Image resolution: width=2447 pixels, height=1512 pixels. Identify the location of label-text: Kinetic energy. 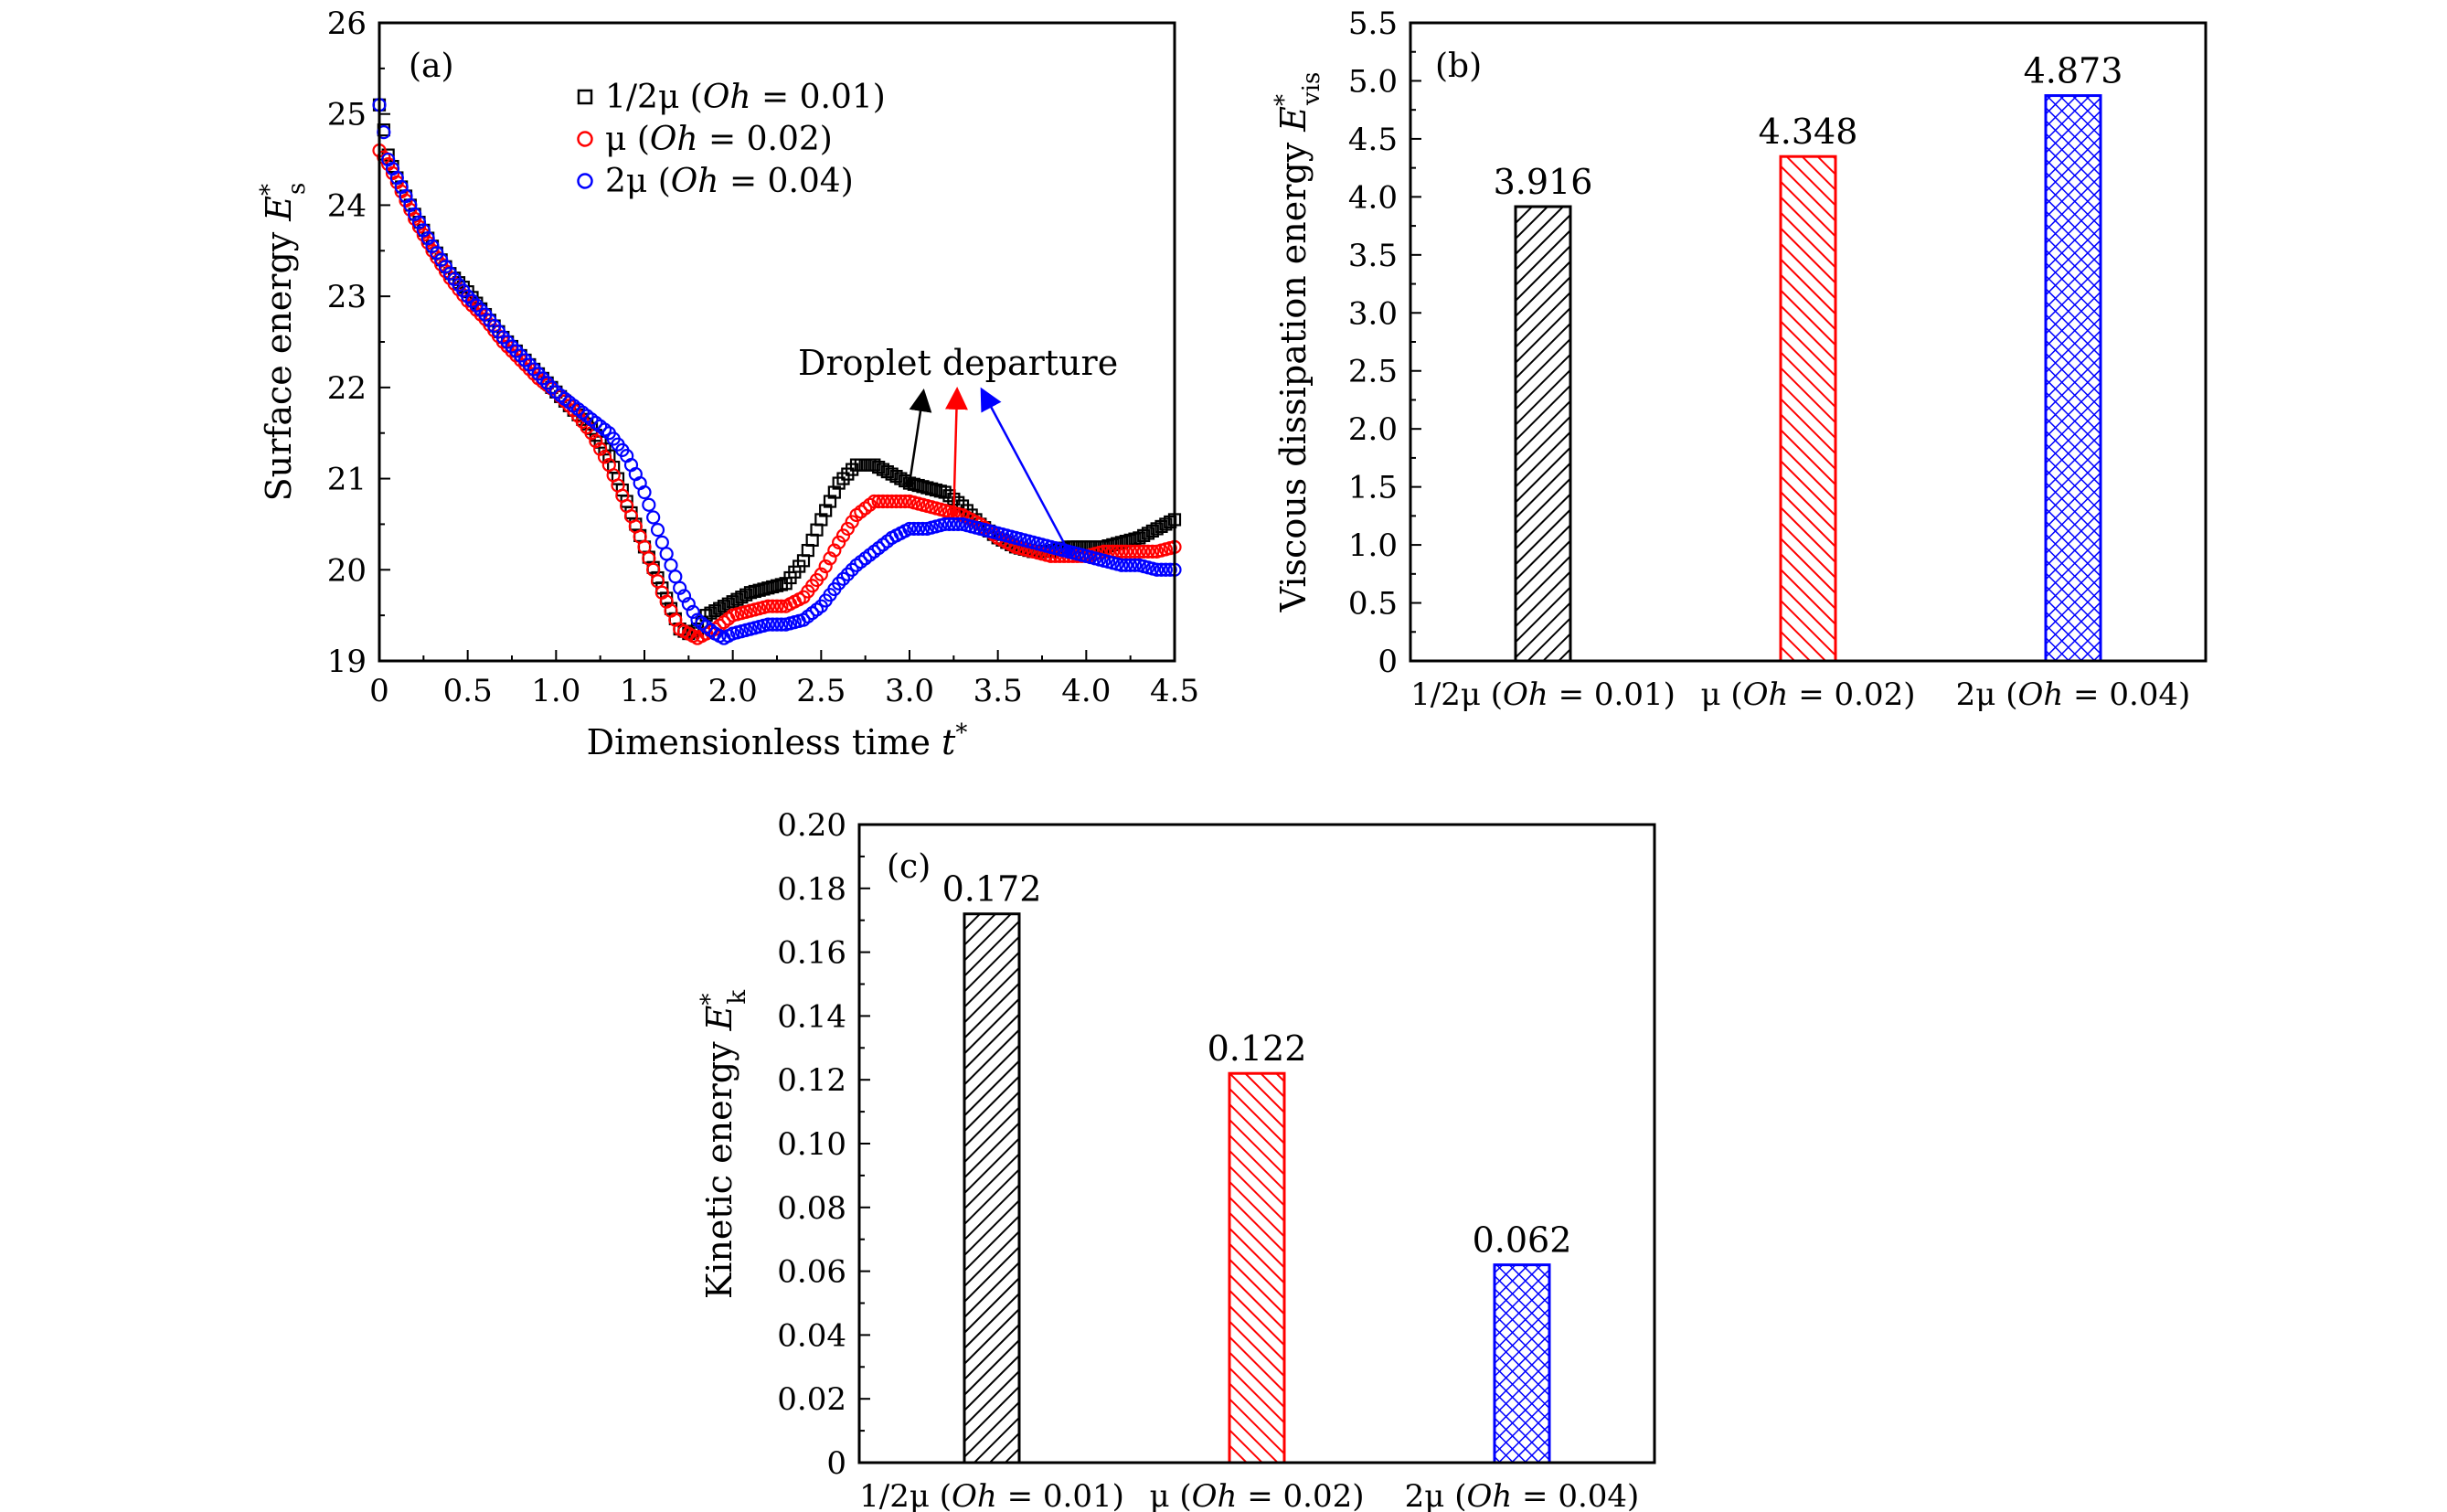
(719, 1164).